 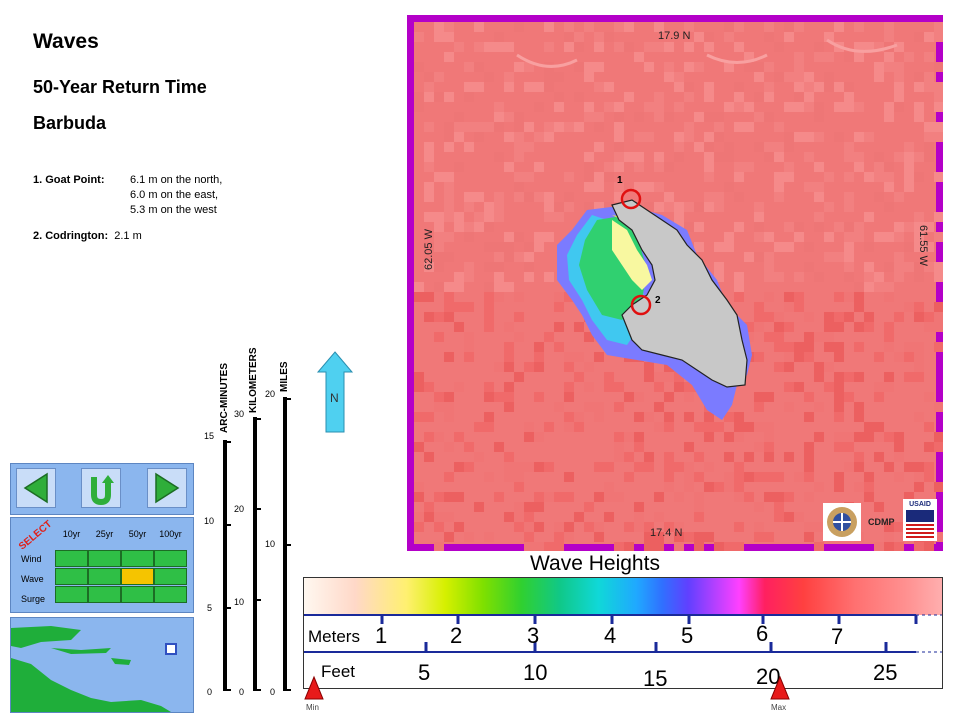 What do you see at coordinates (655, 677) in the screenshot?
I see `feet-15: 15` at bounding box center [655, 677].